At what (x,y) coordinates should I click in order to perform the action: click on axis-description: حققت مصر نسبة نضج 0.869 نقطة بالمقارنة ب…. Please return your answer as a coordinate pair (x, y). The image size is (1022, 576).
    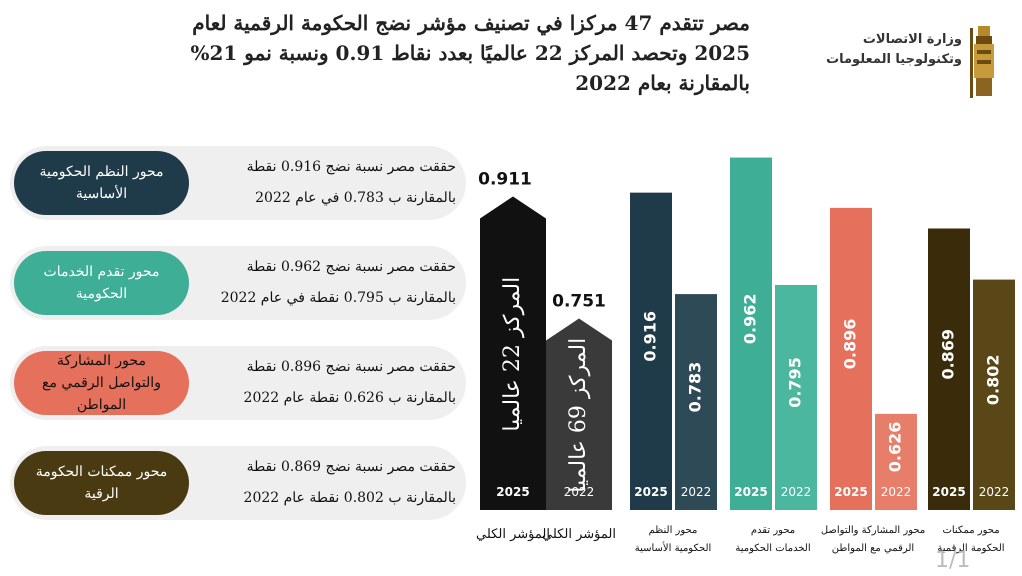
    Looking at the image, I should click on (325, 483).